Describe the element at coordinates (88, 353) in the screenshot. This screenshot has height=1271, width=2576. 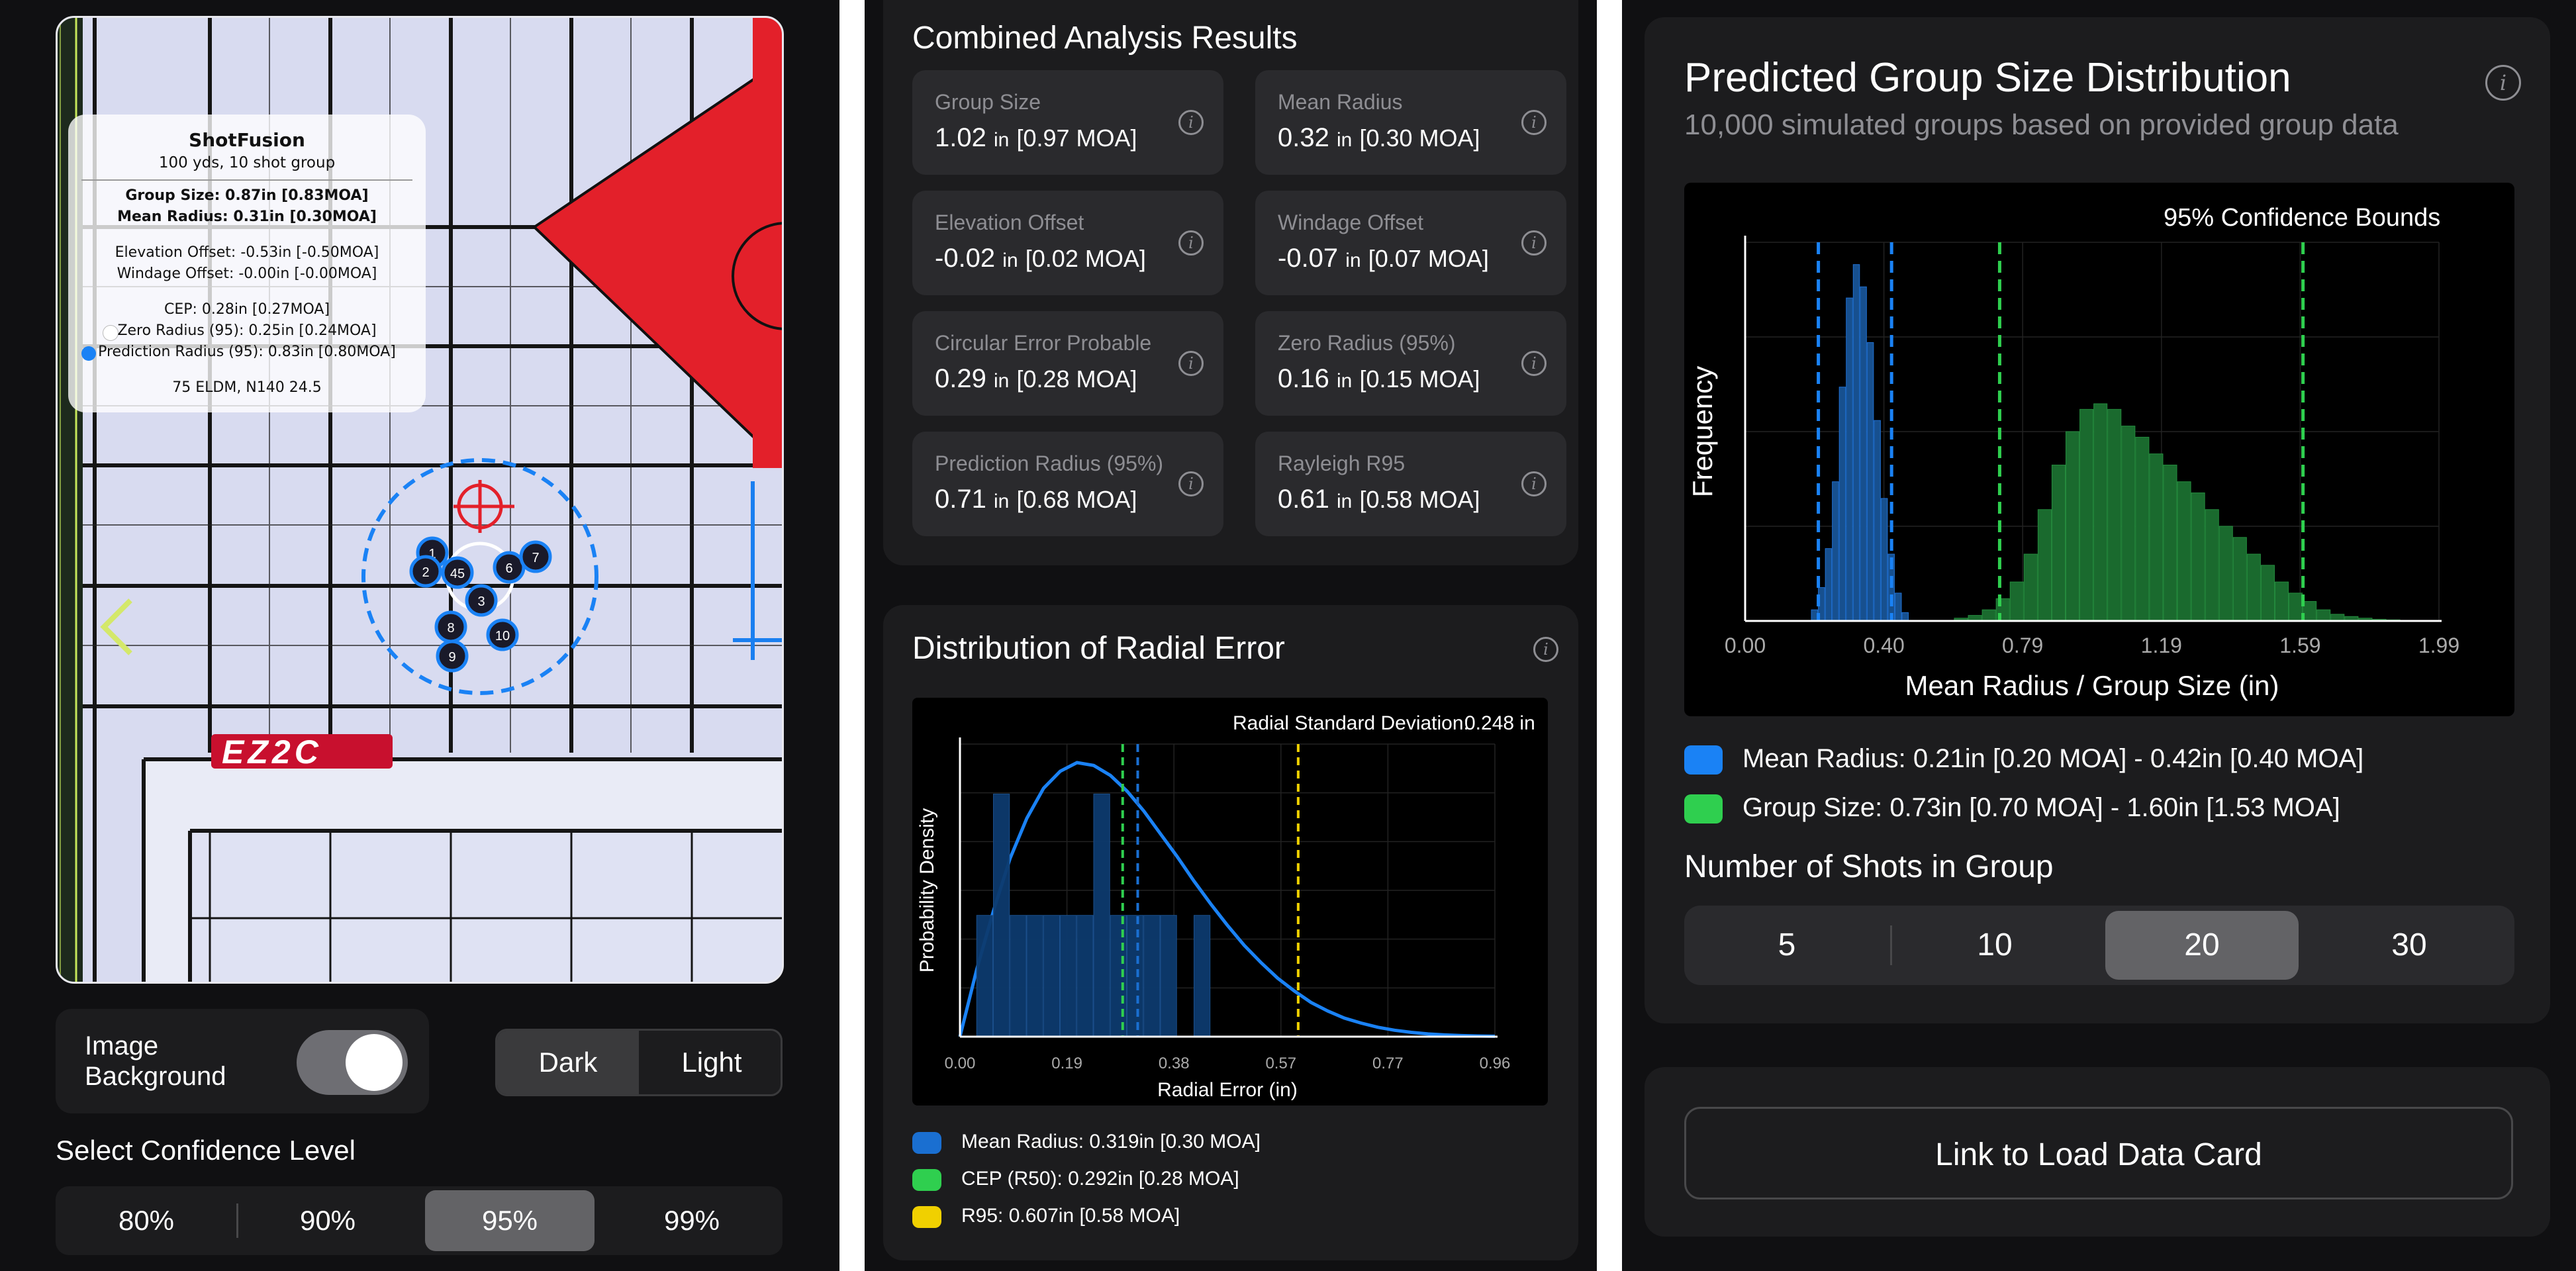
I see `prediction-radius-dot` at that location.